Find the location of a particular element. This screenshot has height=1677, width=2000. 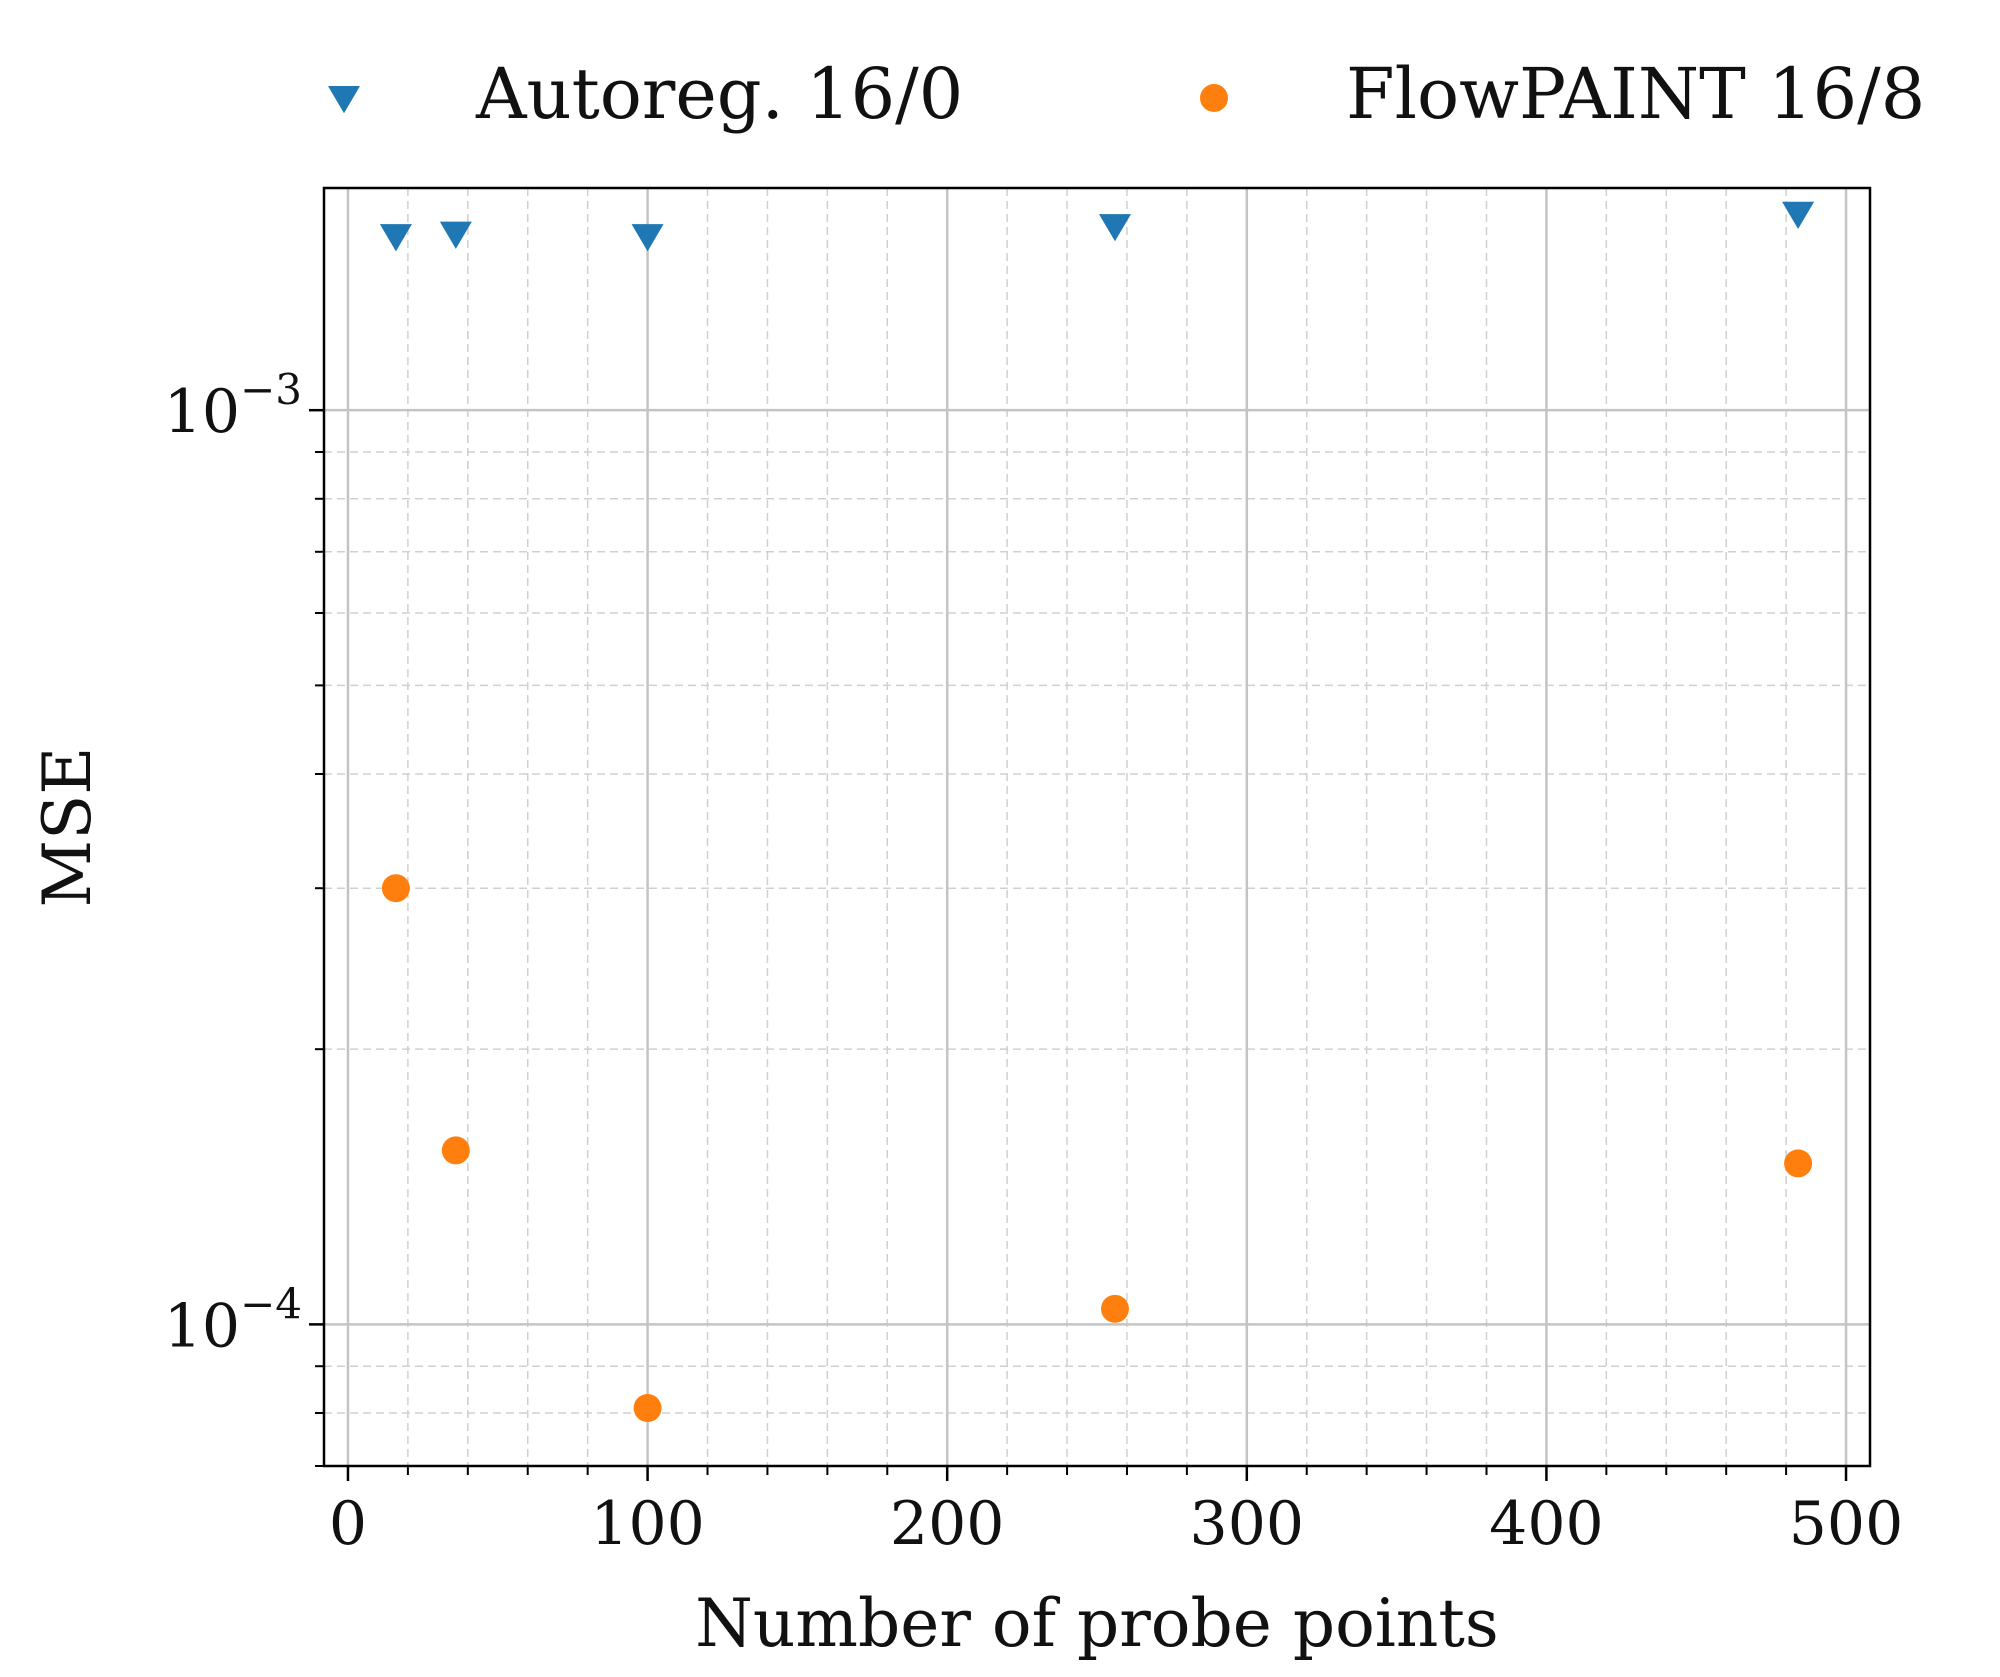

x-tick-label: 0 is located at coordinates (348, 1524).